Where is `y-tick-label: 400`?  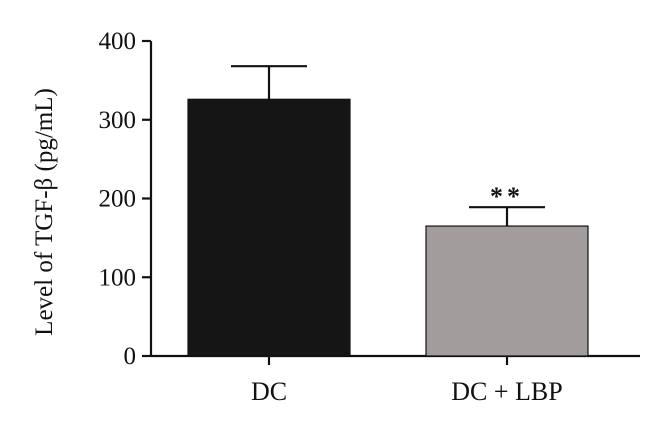 y-tick-label: 400 is located at coordinates (118, 41).